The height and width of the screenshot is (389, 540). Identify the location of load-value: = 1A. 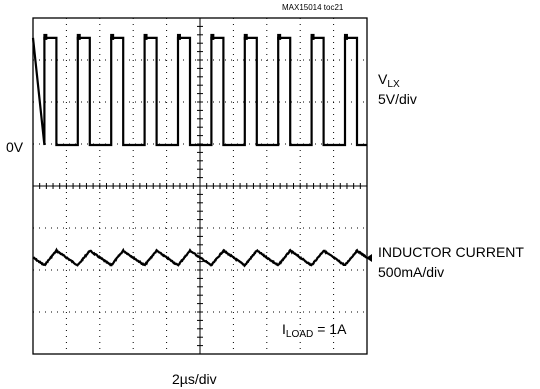
(330, 329).